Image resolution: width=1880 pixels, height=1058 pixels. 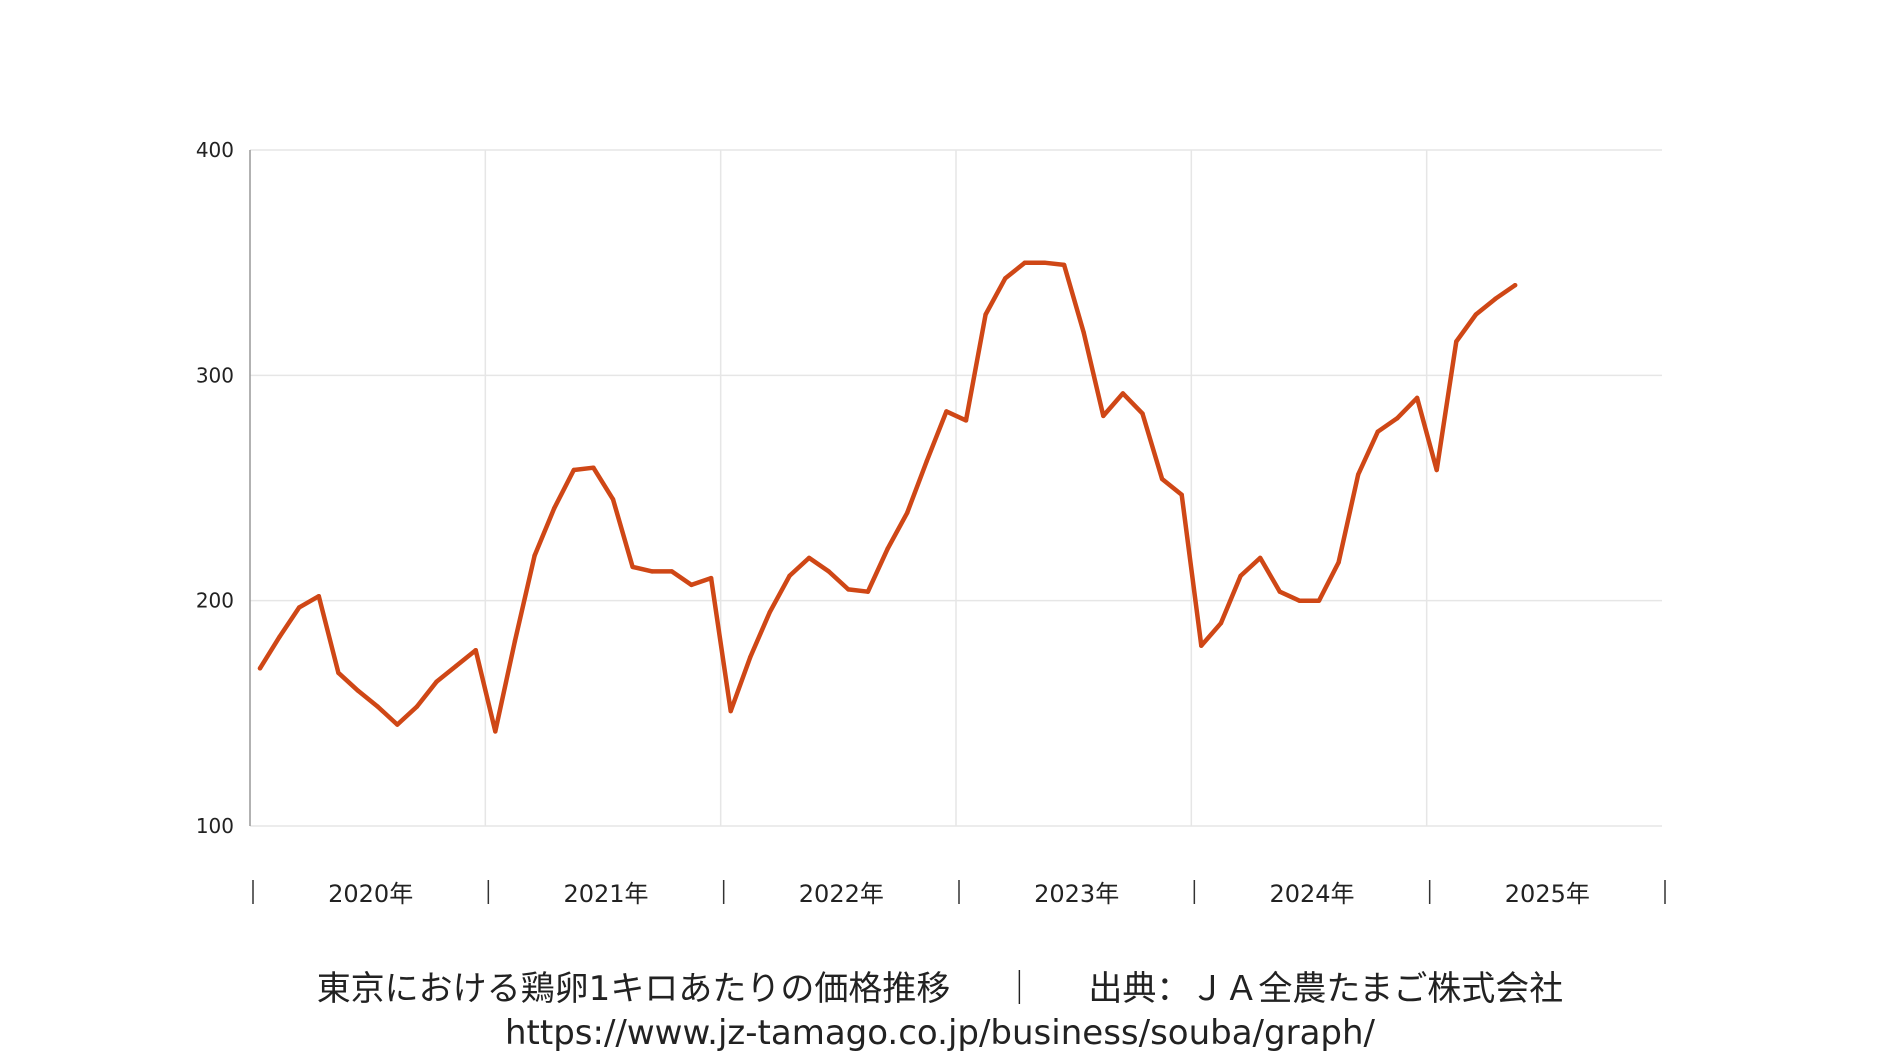 I want to click on x-tick-label: 2022年, so click(x=841, y=894).